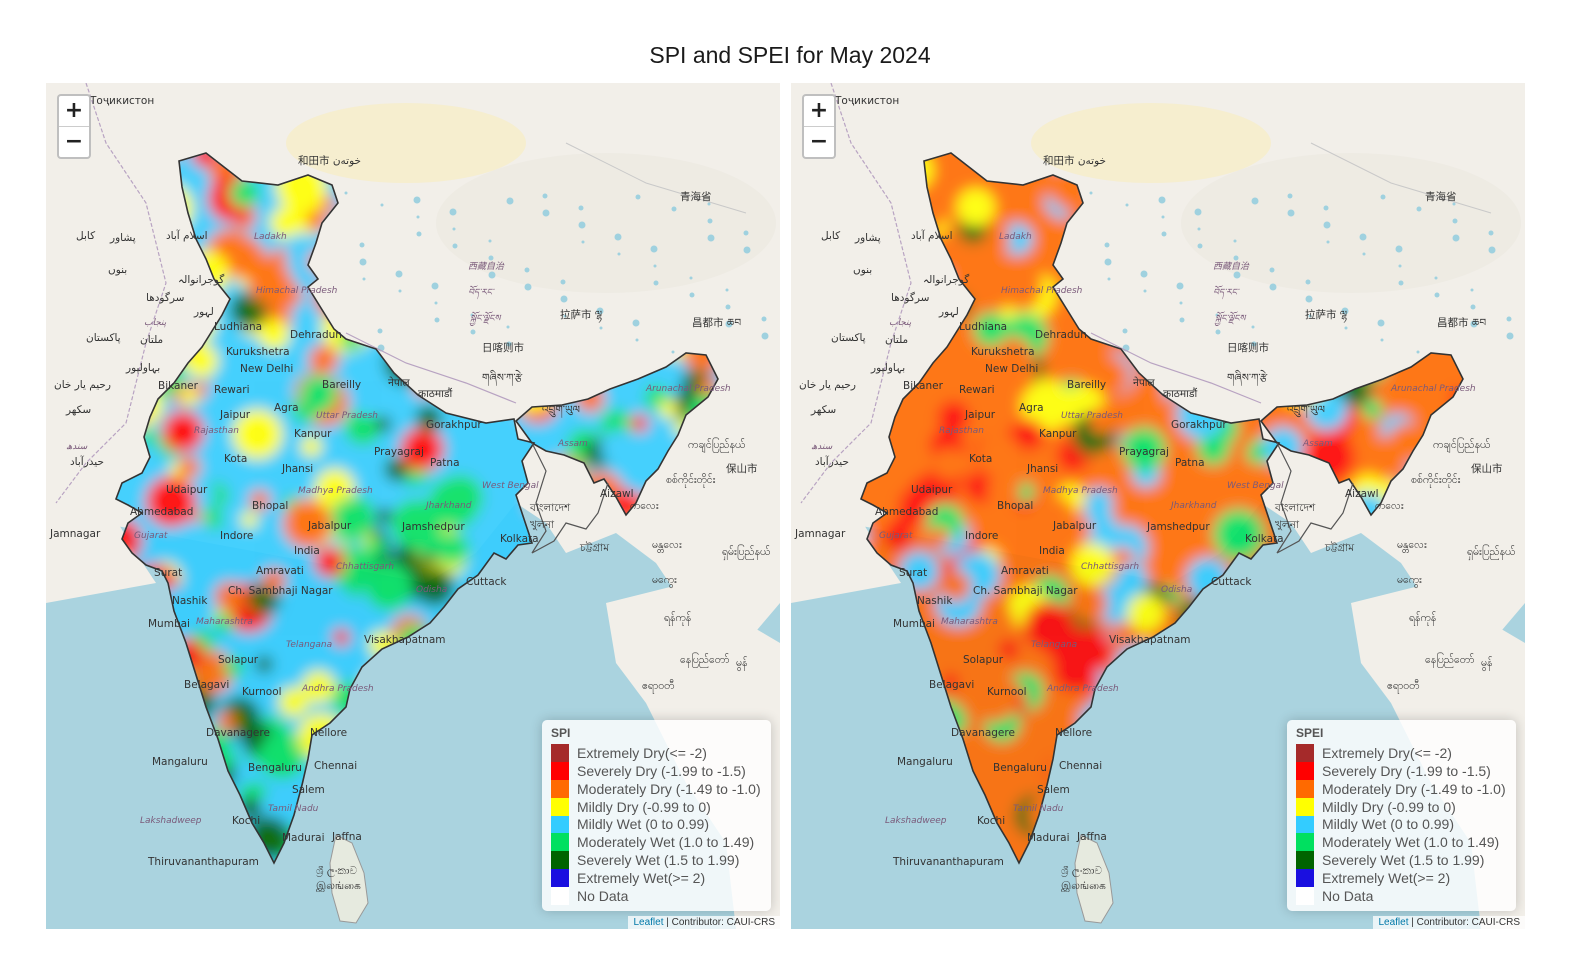 This screenshot has width=1580, height=980. What do you see at coordinates (606, 223) in the screenshot?
I see `plateau-area` at bounding box center [606, 223].